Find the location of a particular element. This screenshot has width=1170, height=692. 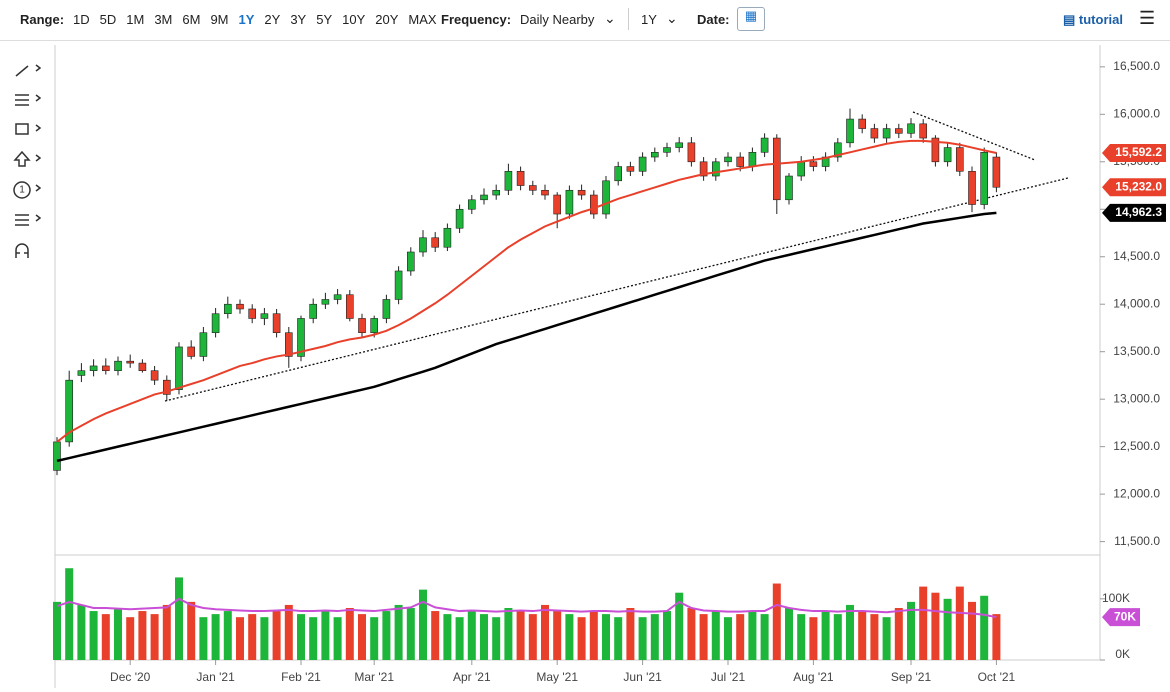

shape-tool is located at coordinates (28, 129).